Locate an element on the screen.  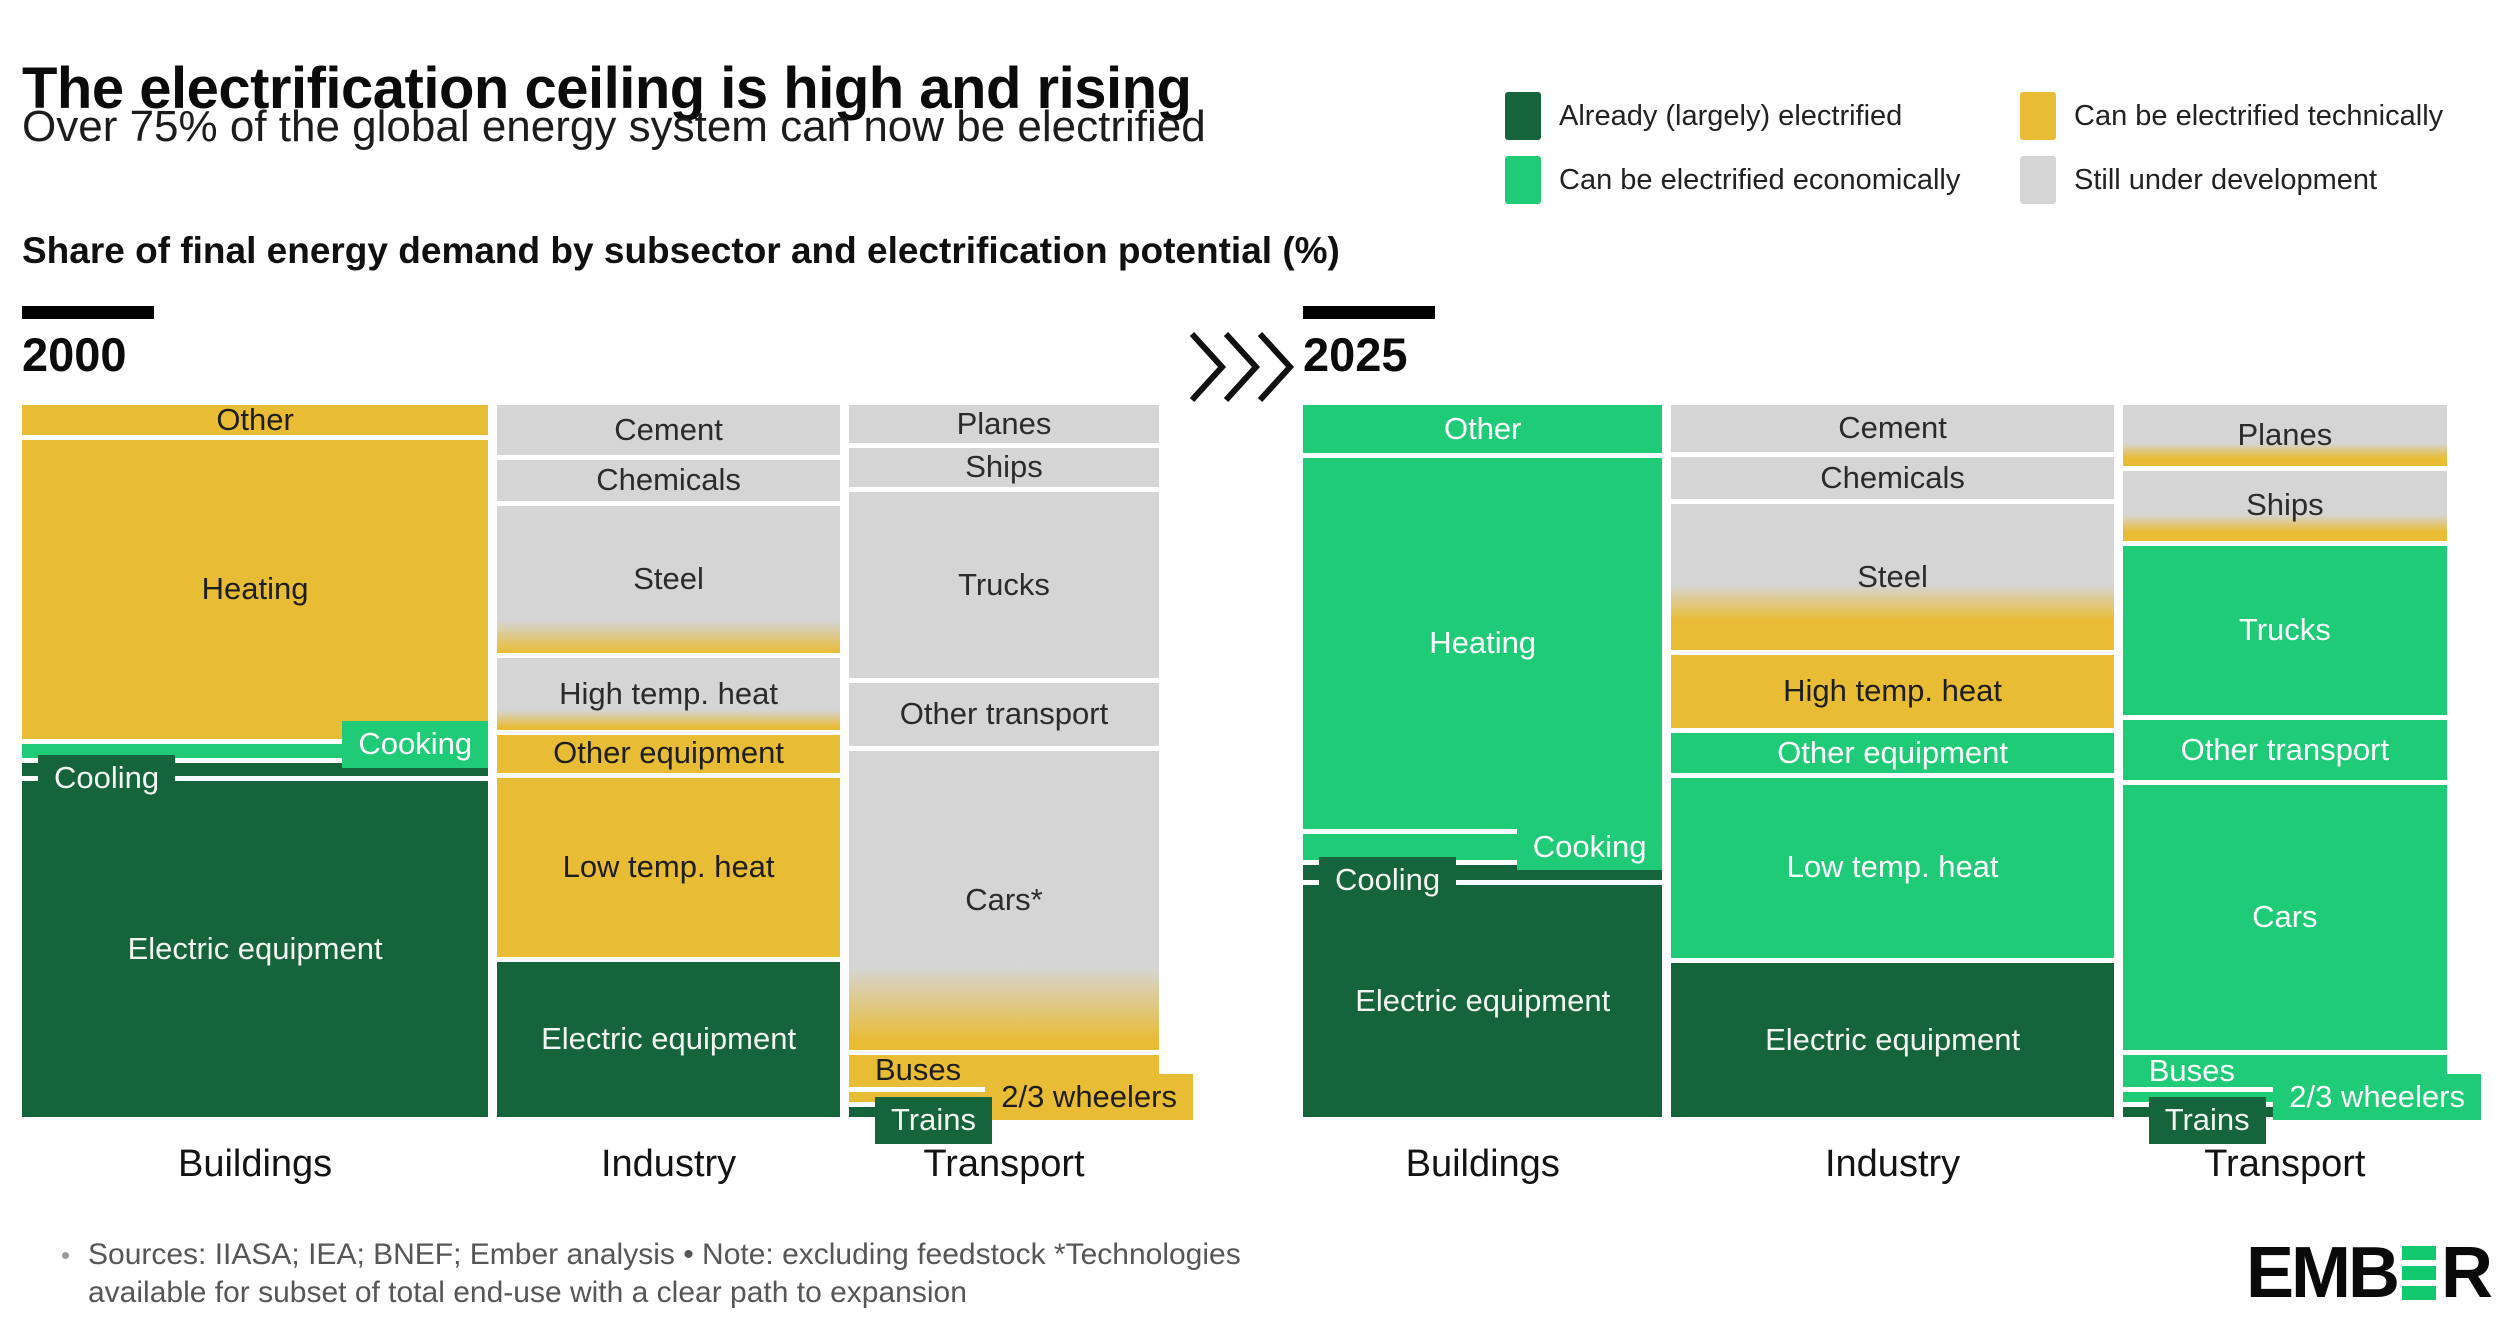
year-label: 2025 is located at coordinates (1355, 354).